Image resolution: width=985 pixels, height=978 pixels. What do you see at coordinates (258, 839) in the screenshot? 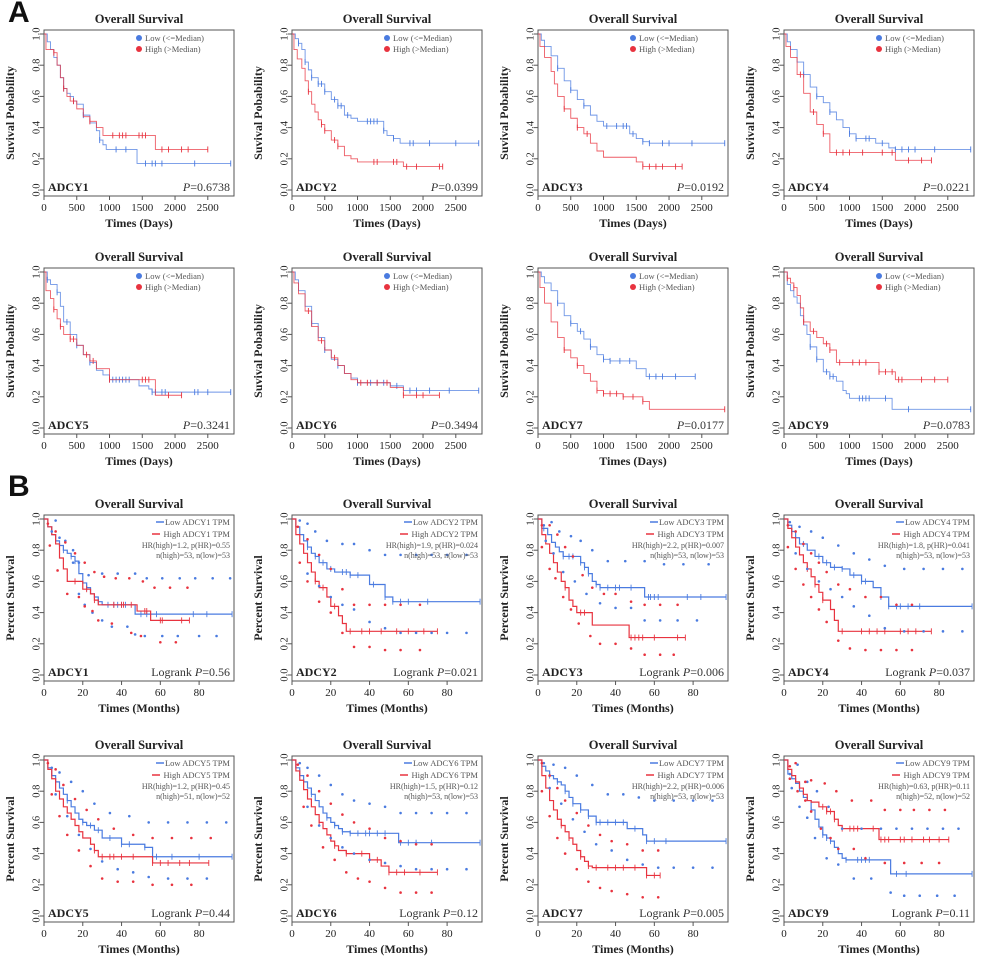
I see `y-axis-label: Percent Survival` at bounding box center [258, 839].